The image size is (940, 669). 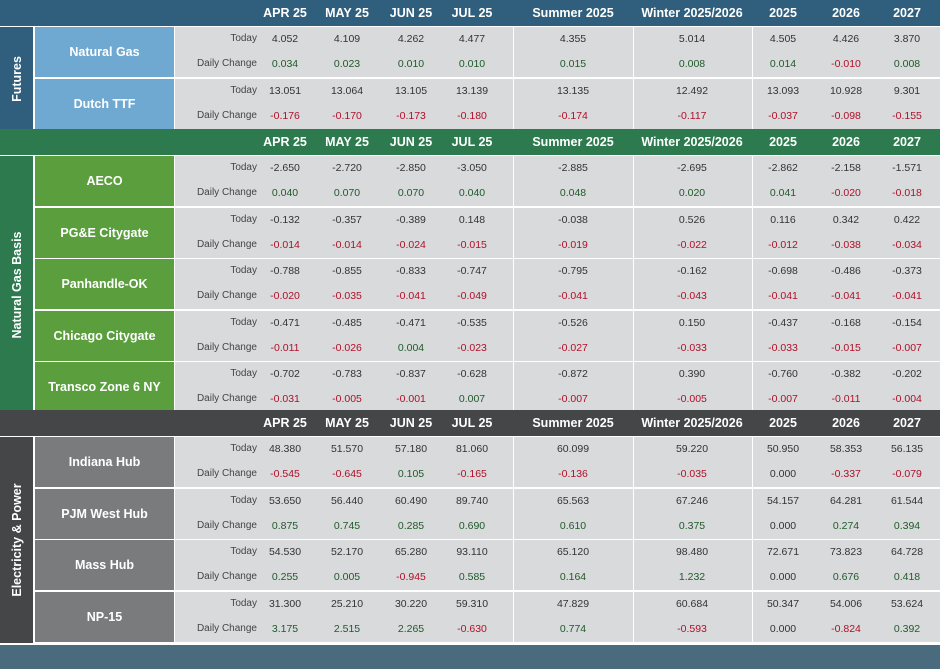 I want to click on today-value: 54.157, so click(x=783, y=500).